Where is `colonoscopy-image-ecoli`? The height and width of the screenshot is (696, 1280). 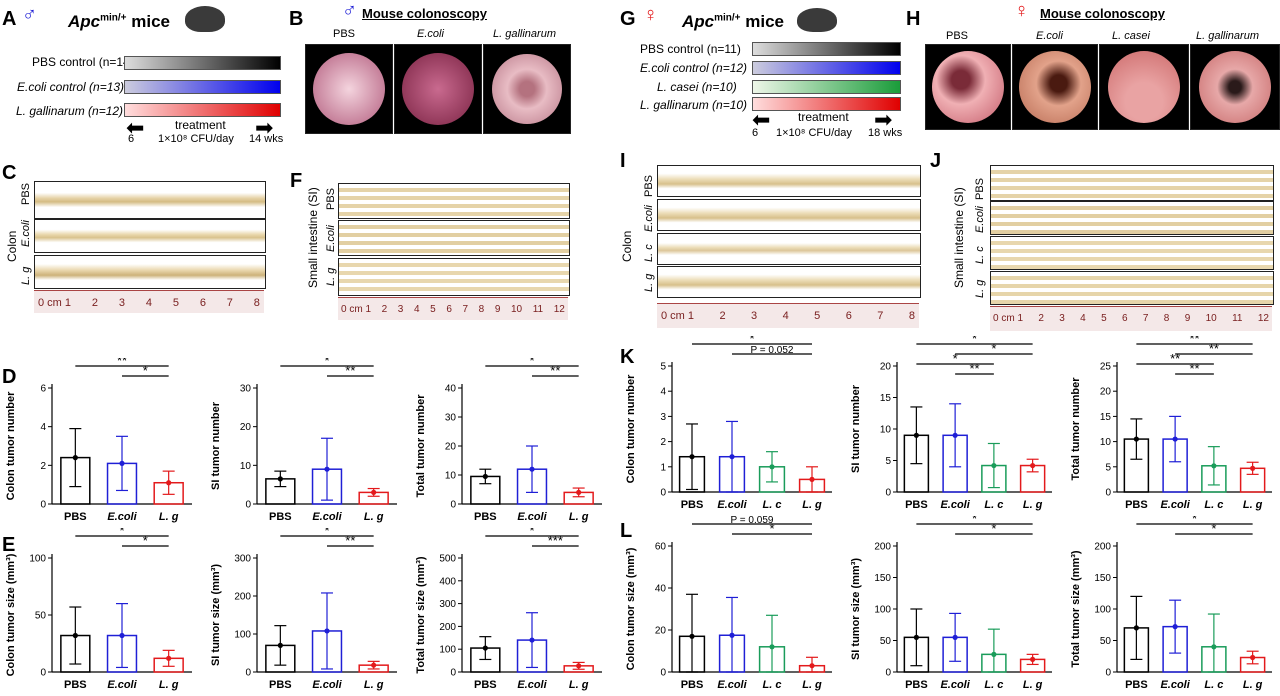 colonoscopy-image-ecoli is located at coordinates (1055, 87).